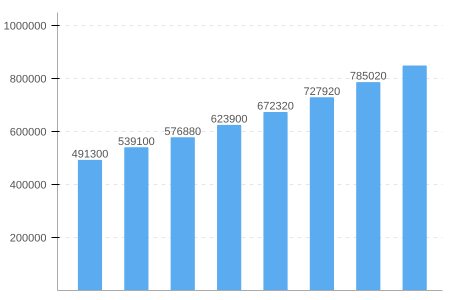 This screenshot has height=300, width=450. Describe the element at coordinates (25, 26) in the screenshot. I see `y-tick-label: 1000000` at that location.